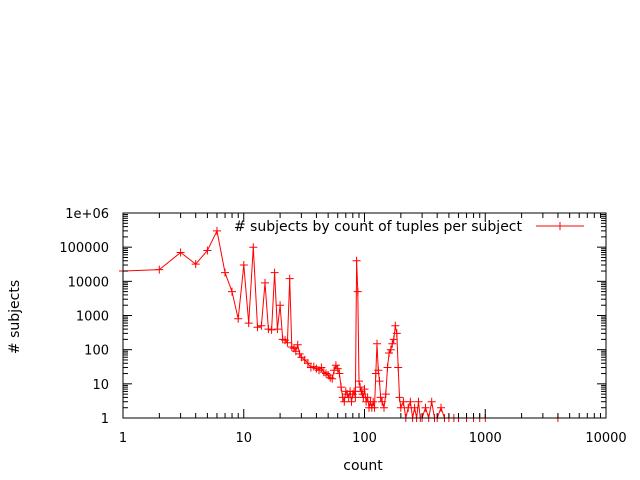 This screenshot has height=480, width=640. What do you see at coordinates (105, 419) in the screenshot?
I see `y-tick-label: 1` at bounding box center [105, 419].